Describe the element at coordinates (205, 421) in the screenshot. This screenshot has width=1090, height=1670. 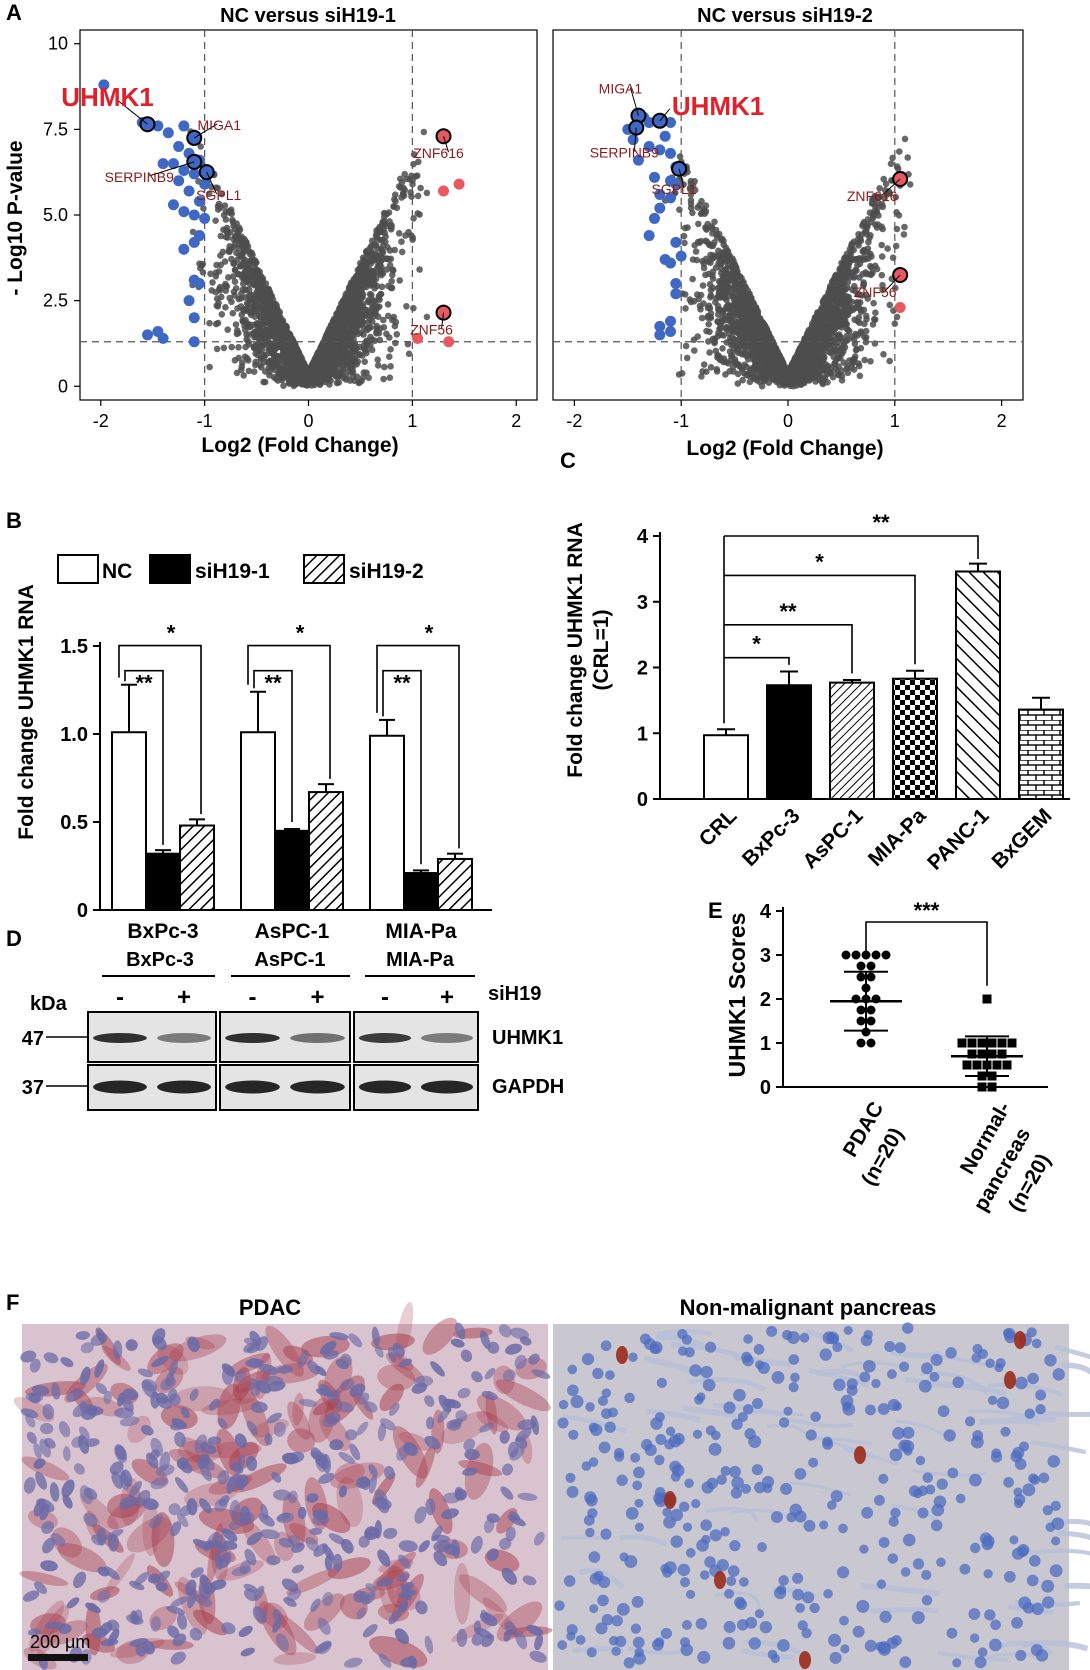
I see `x-tick-label: -1` at that location.